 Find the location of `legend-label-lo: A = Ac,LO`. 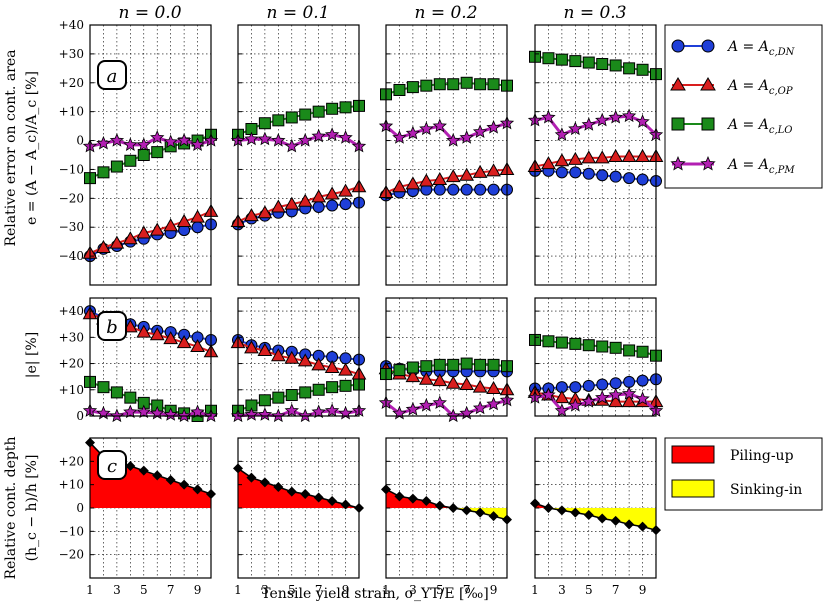

legend-label-lo: A = Ac,LO is located at coordinates (759, 126).